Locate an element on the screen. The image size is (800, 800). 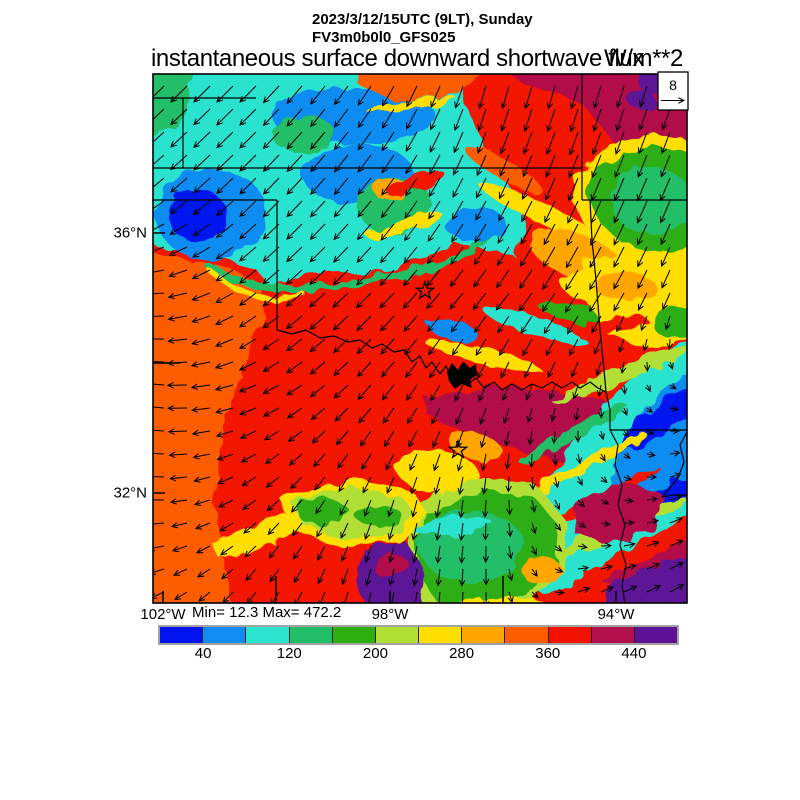
colorbar-tick-label: 40 is located at coordinates (203, 653).